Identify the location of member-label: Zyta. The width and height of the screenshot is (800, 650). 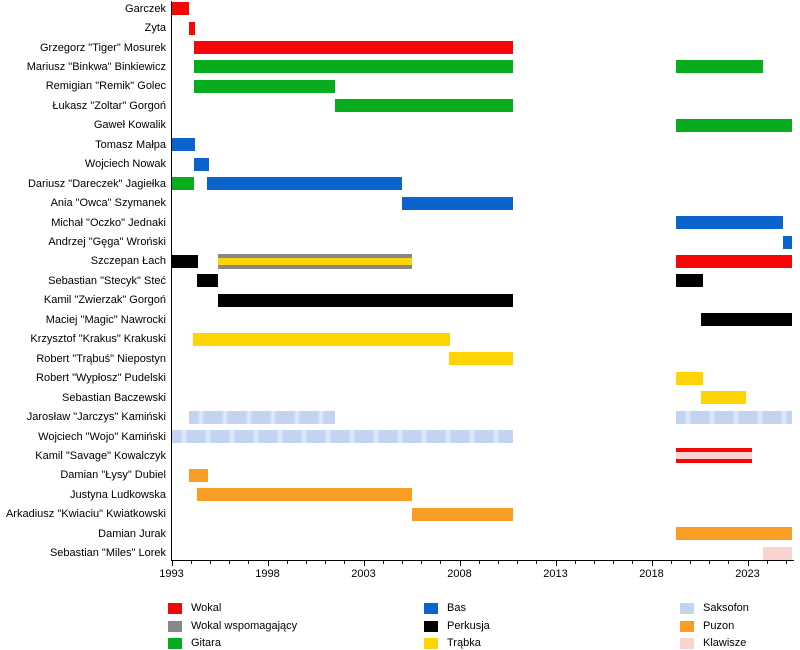
(155, 28).